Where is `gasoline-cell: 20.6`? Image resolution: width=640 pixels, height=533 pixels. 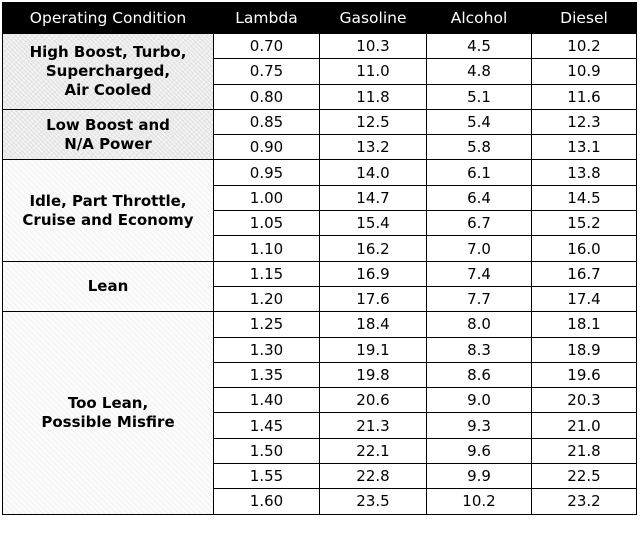 gasoline-cell: 20.6 is located at coordinates (373, 400).